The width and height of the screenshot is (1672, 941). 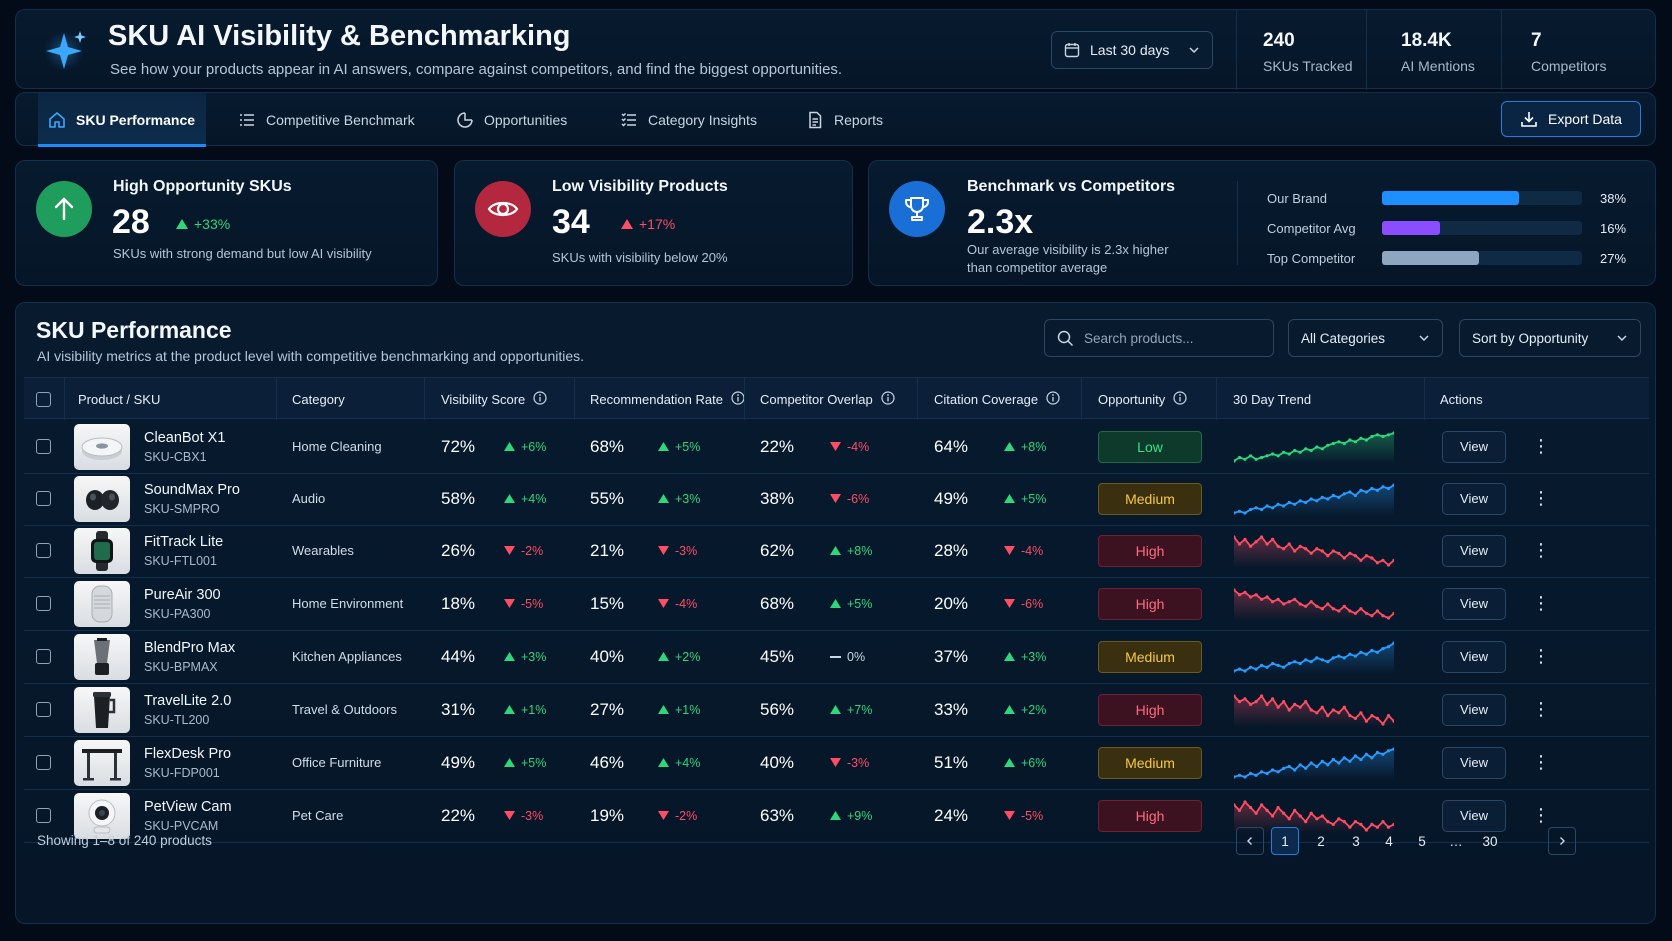 What do you see at coordinates (1142, 399) in the screenshot?
I see `column-header-opportunity: Opportunity` at bounding box center [1142, 399].